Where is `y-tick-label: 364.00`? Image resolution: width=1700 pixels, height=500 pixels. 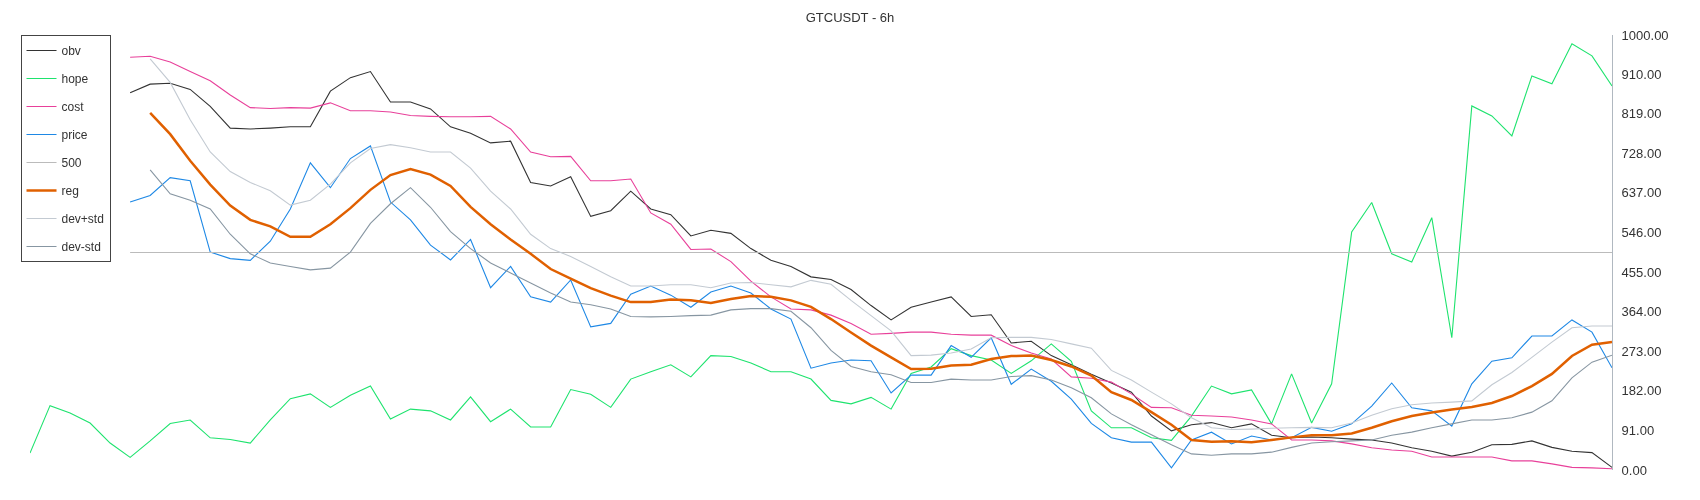 y-tick-label: 364.00 is located at coordinates (1641, 312).